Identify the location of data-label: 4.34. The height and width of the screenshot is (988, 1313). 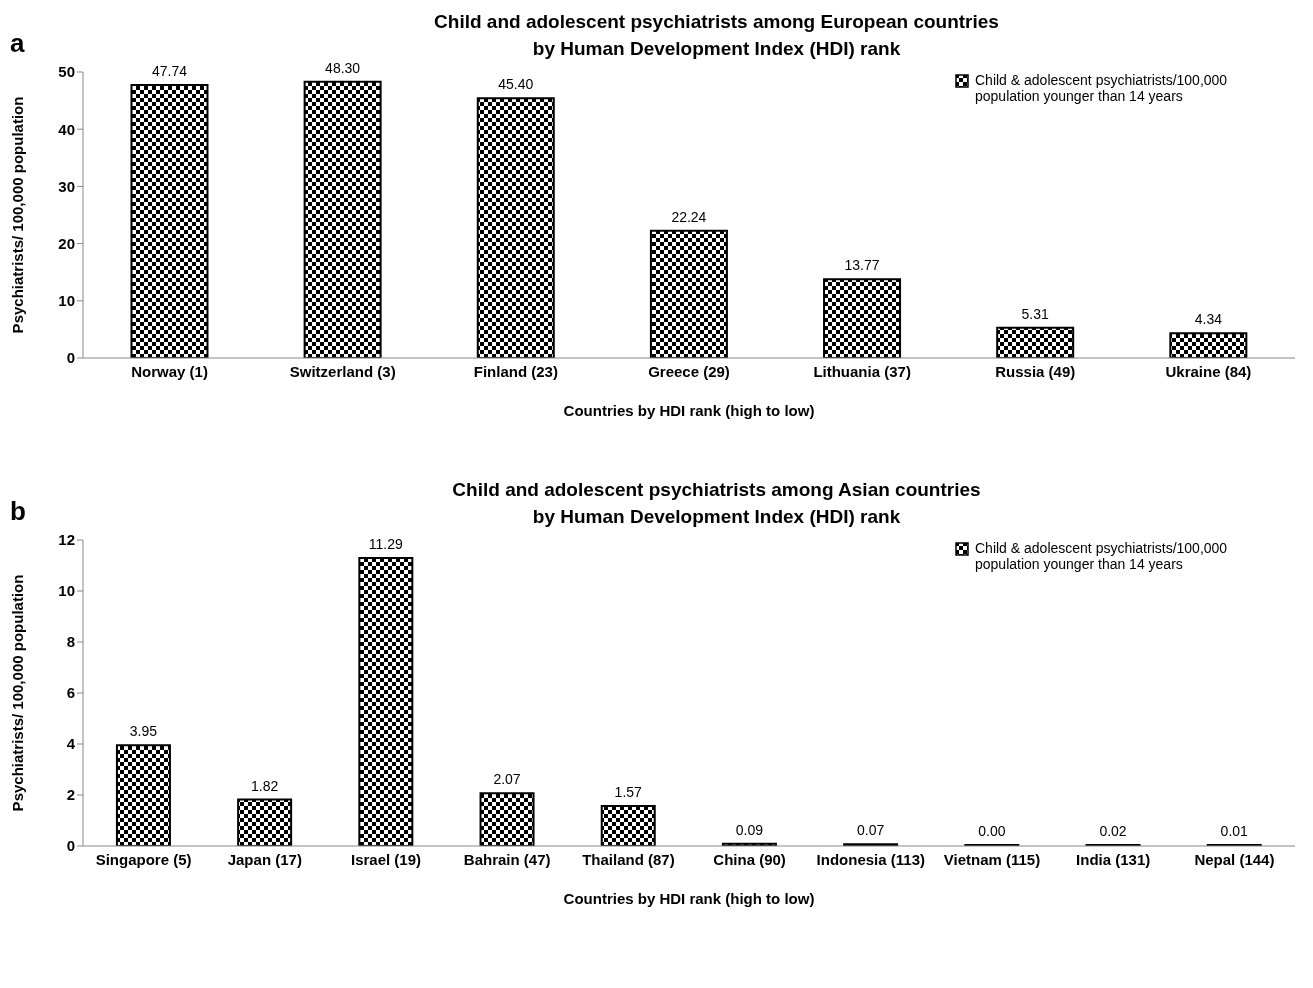
(1208, 319).